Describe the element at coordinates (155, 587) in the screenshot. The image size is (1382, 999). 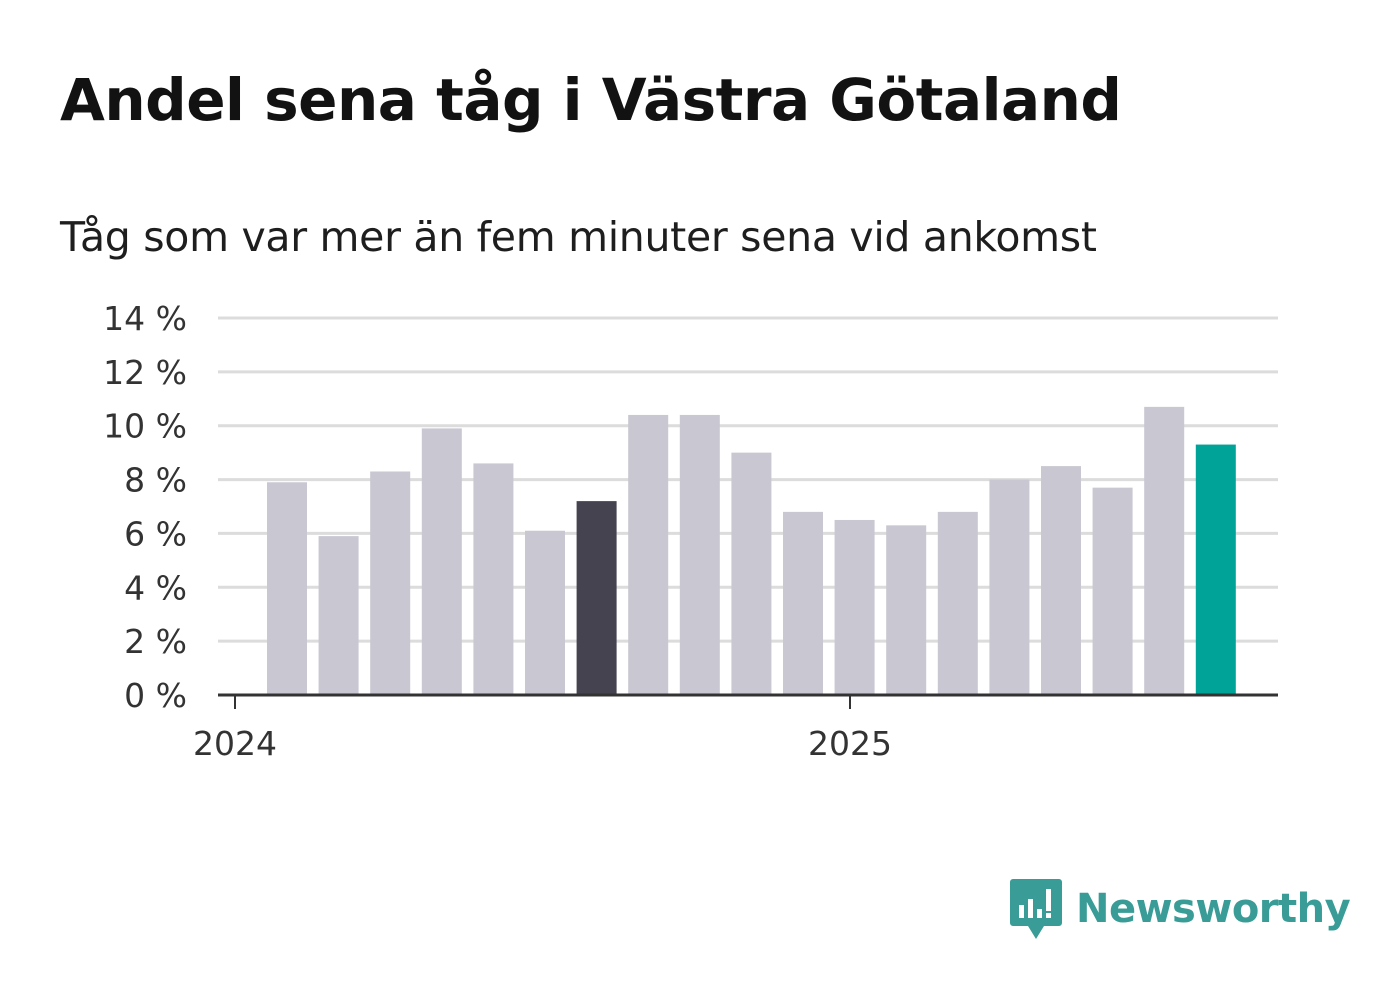
I see `y-tick-label: 4 %` at that location.